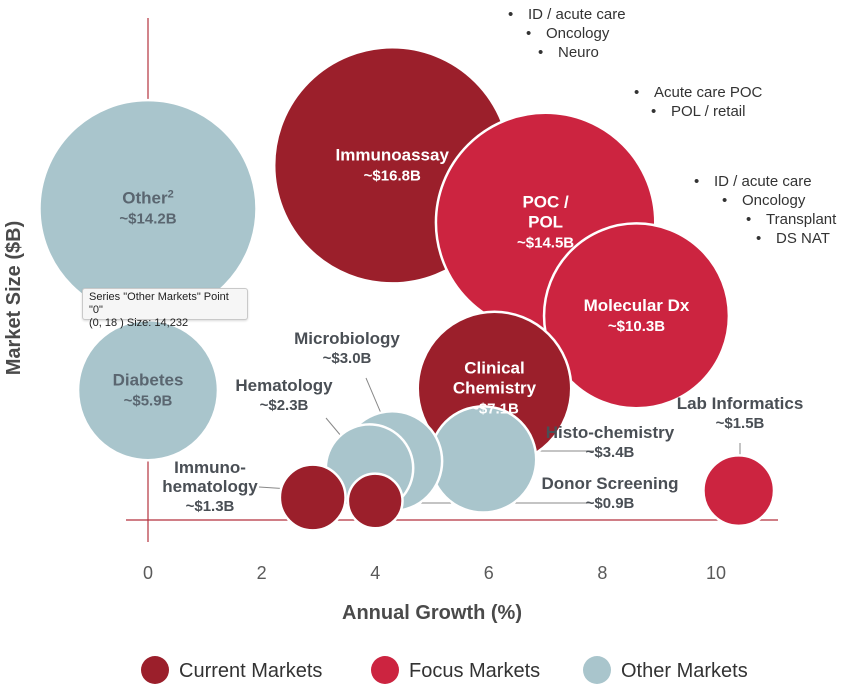 This screenshot has height=692, width=850. What do you see at coordinates (740, 403) in the screenshot?
I see `bubble-label-lab-informatics: Lab Informatics` at bounding box center [740, 403].